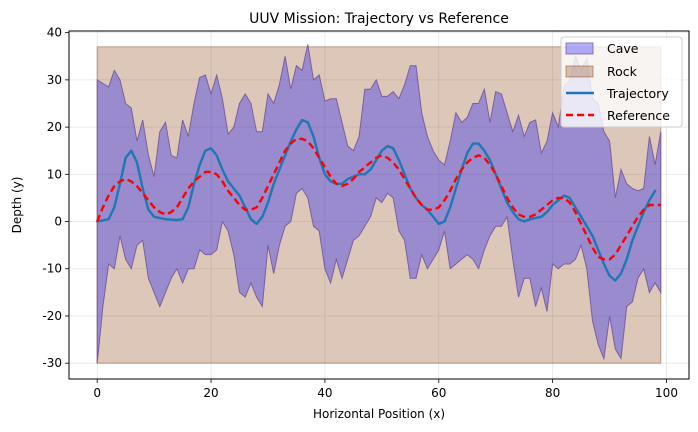 This screenshot has height=432, width=698. I want to click on y-tick-label: 0, so click(58, 222).